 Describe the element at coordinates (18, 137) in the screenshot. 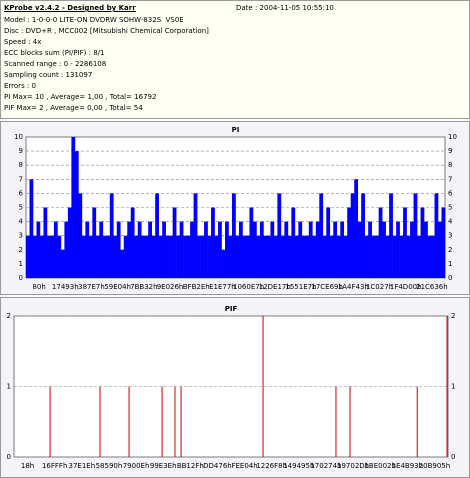

I see `y-tick-label: 10` at that location.